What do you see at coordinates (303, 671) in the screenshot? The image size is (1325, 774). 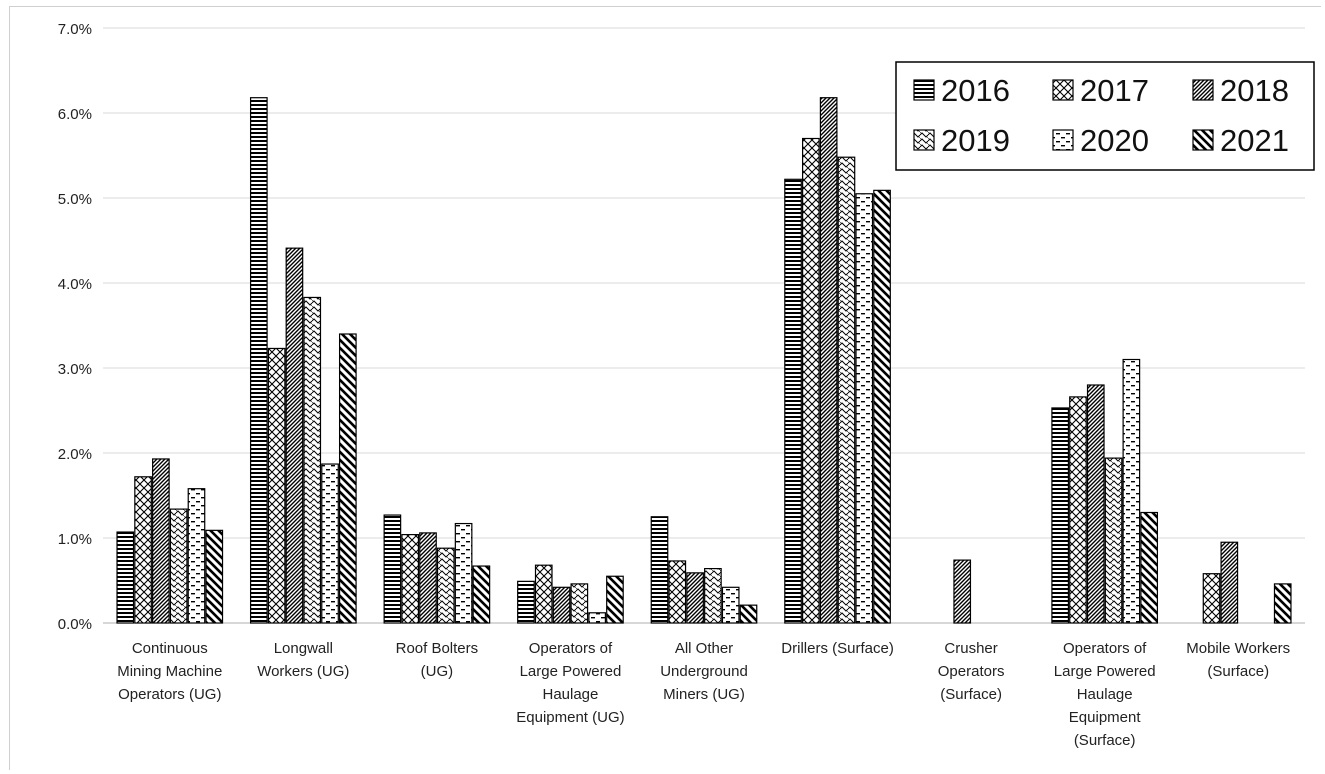 I see `category-label: Workers (UG)` at bounding box center [303, 671].